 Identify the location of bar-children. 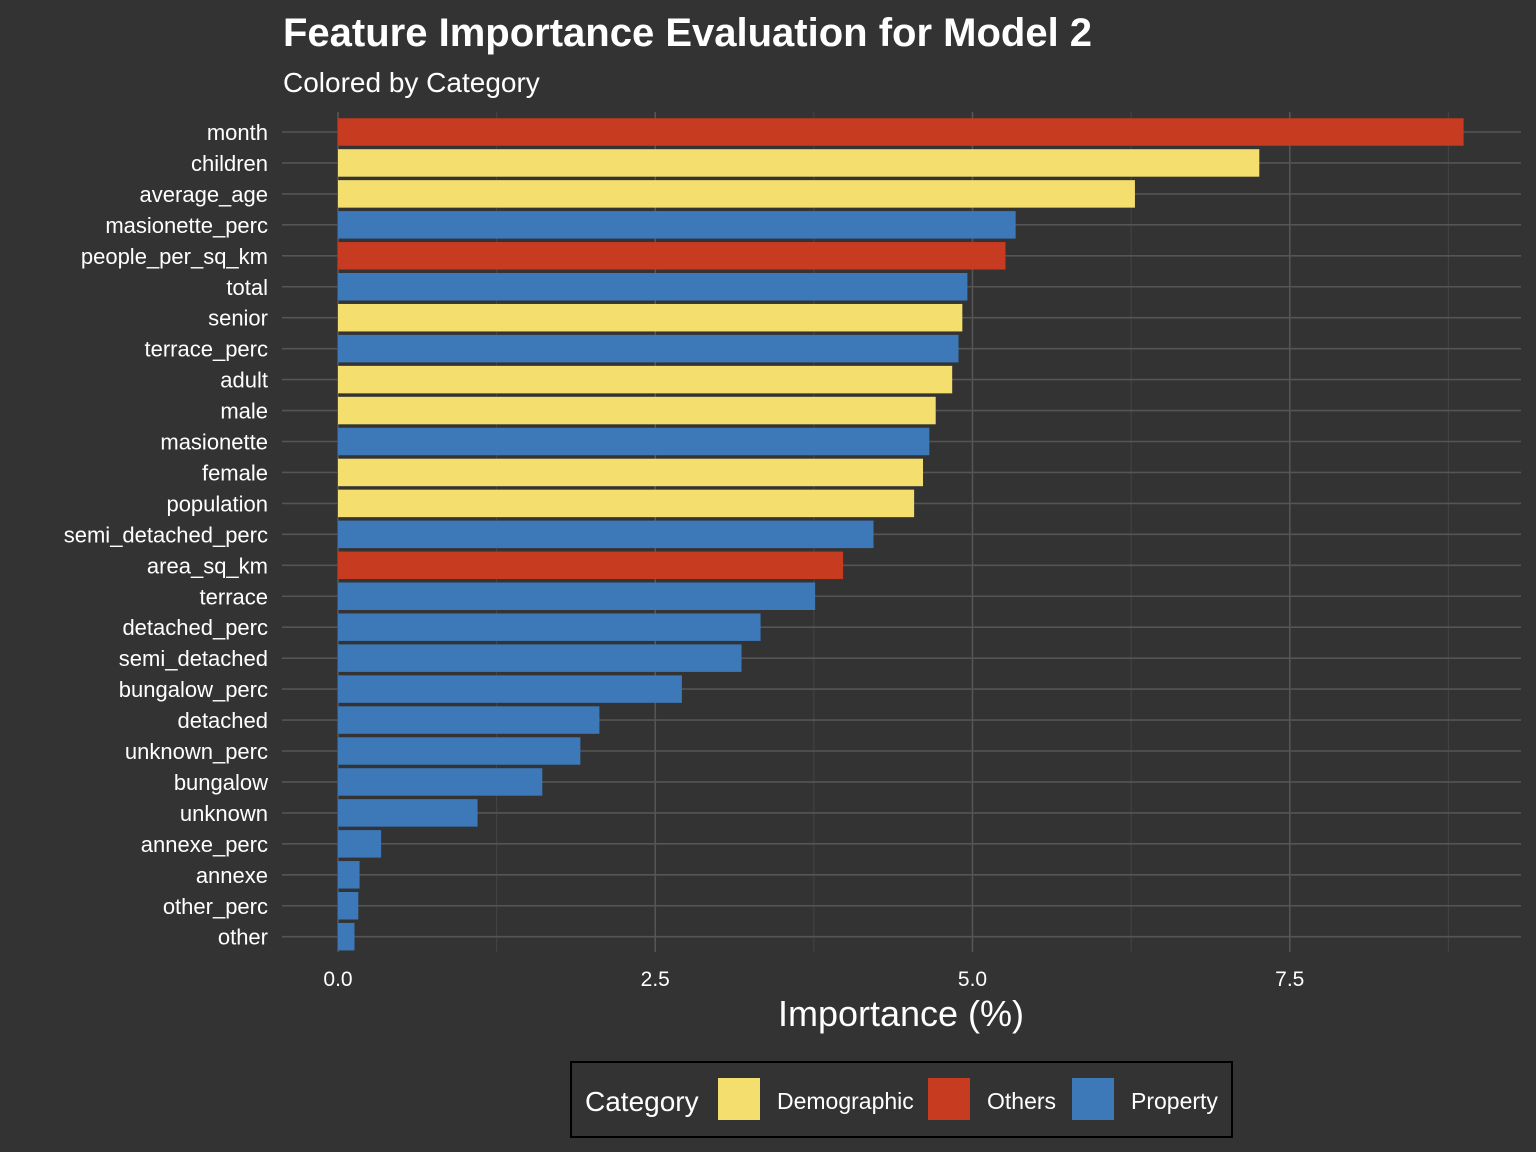
(799, 163).